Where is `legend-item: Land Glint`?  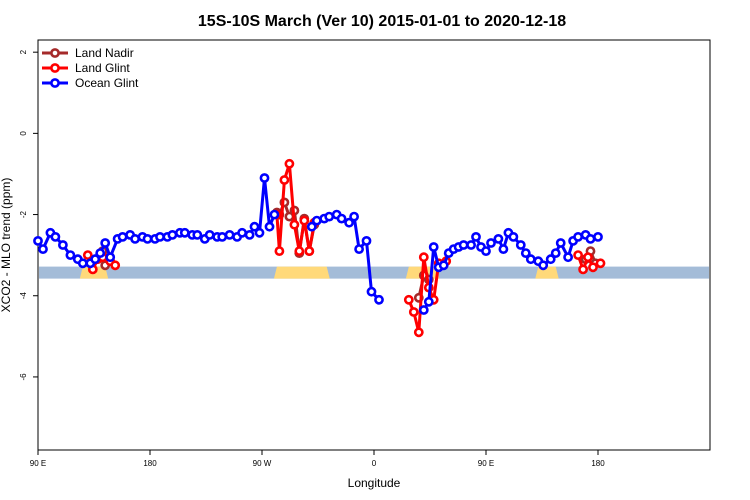 legend-item: Land Glint is located at coordinates (86, 68).